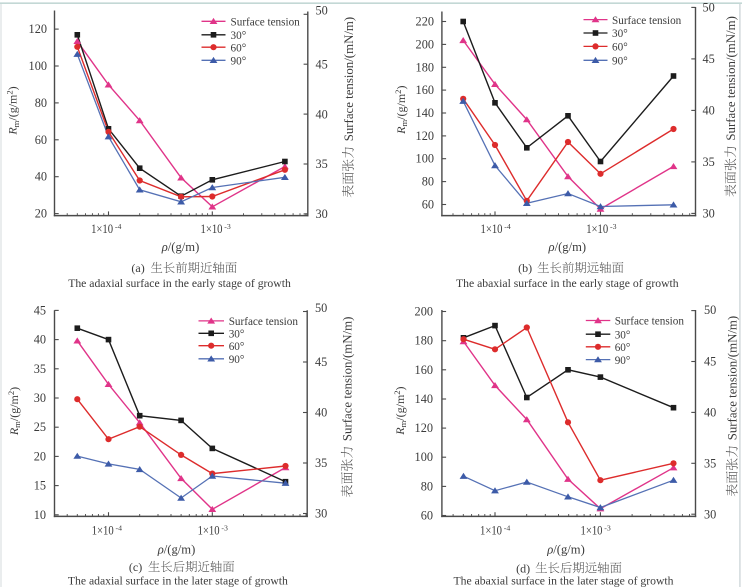 The height and width of the screenshot is (587, 742). I want to click on svg-text: (c), so click(135, 567).